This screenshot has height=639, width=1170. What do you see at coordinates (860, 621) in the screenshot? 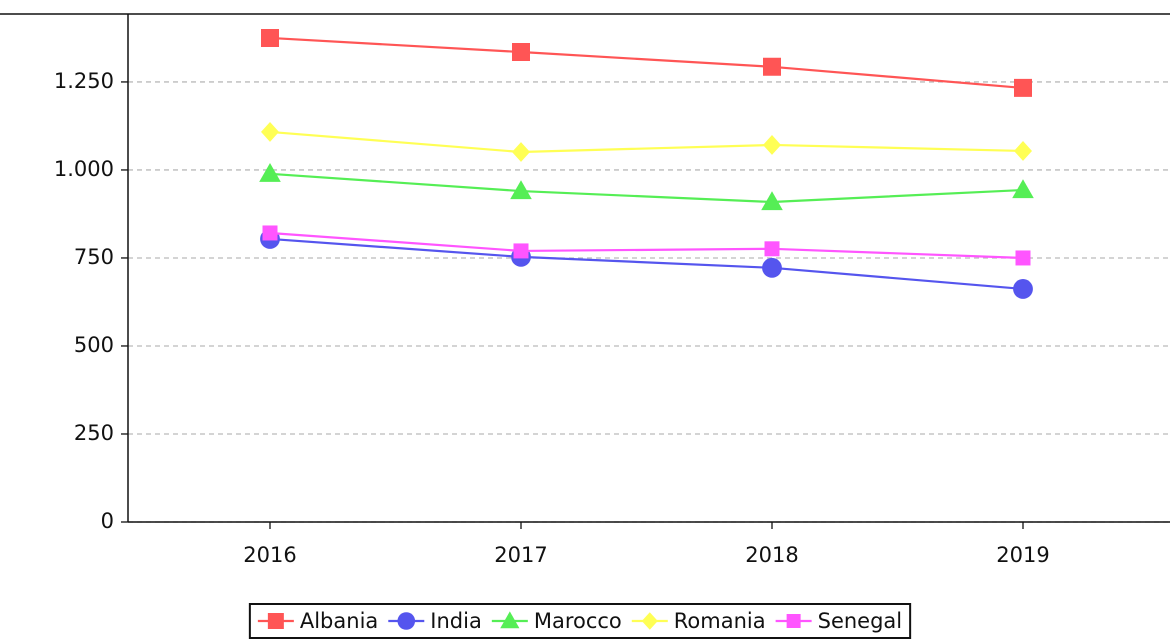
I see `legend-label: Senegal` at bounding box center [860, 621].